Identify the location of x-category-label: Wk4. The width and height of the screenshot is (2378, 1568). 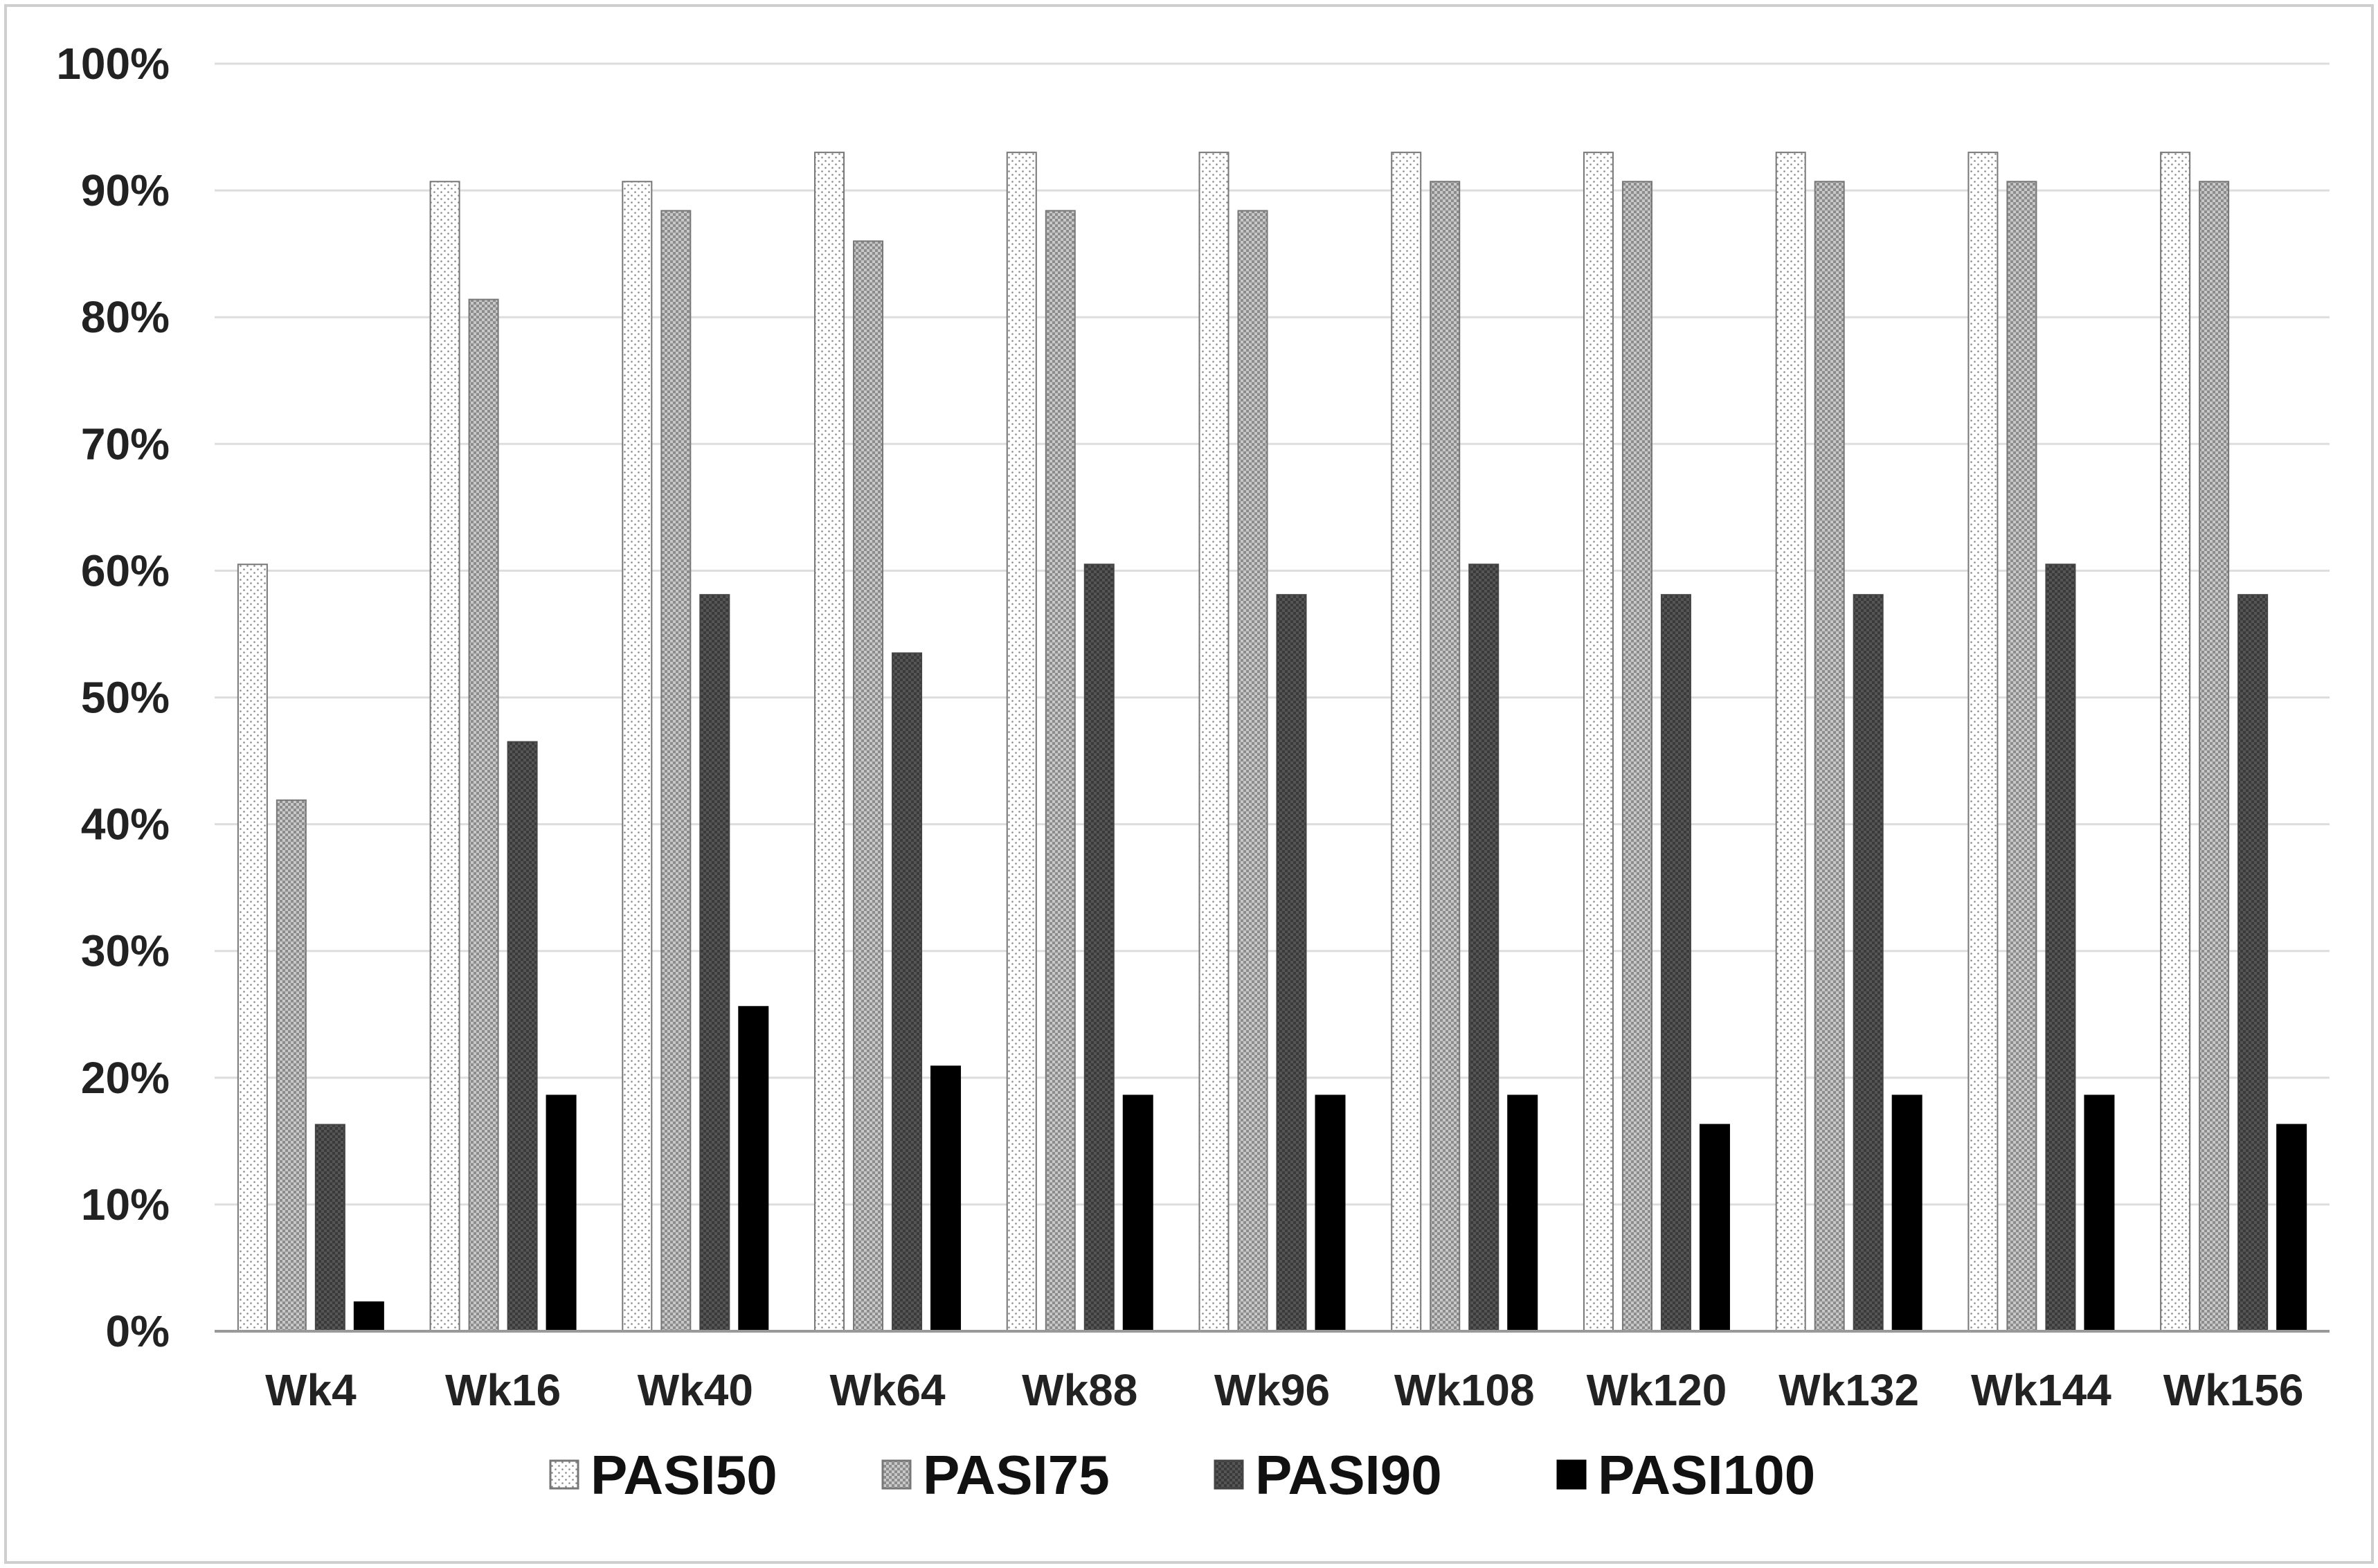
(311, 1390).